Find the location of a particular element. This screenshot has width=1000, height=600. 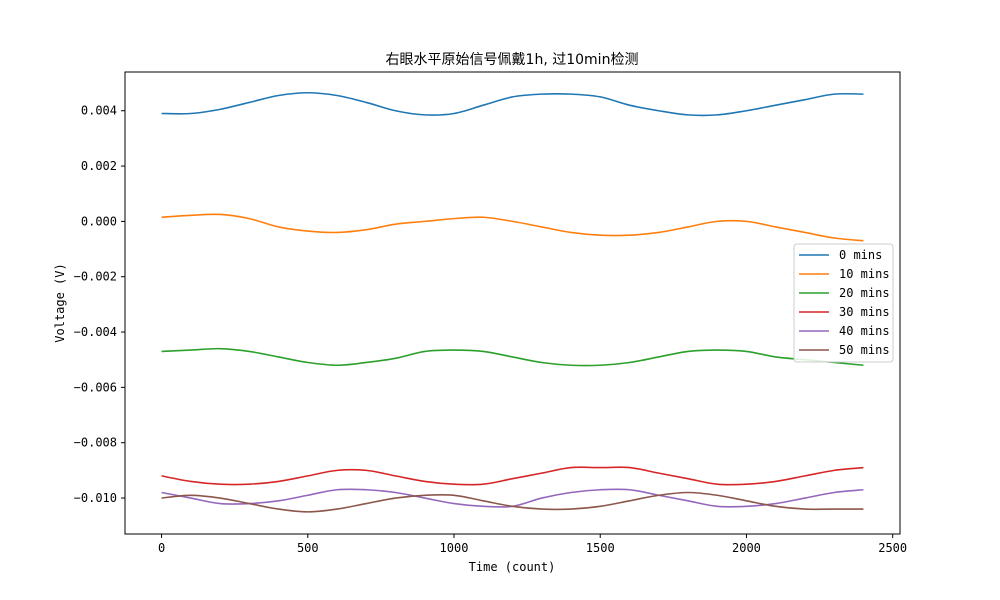

y-tick-label: −0.010 is located at coordinates (95, 498).